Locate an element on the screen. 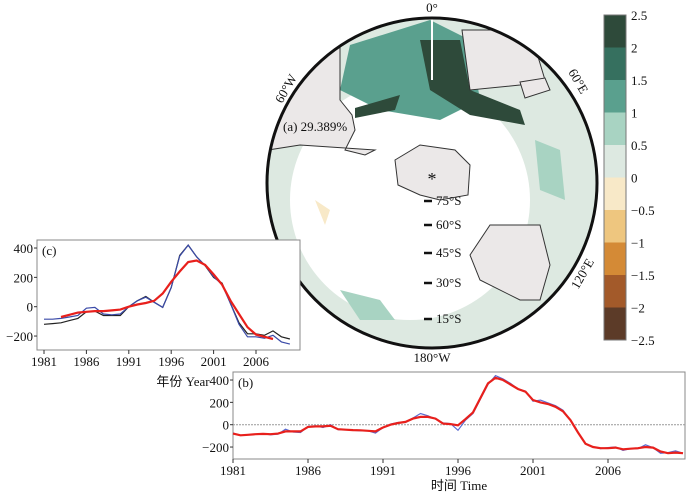 Image resolution: width=700 pixels, height=495 pixels. lat-label: 45°S is located at coordinates (448, 252).